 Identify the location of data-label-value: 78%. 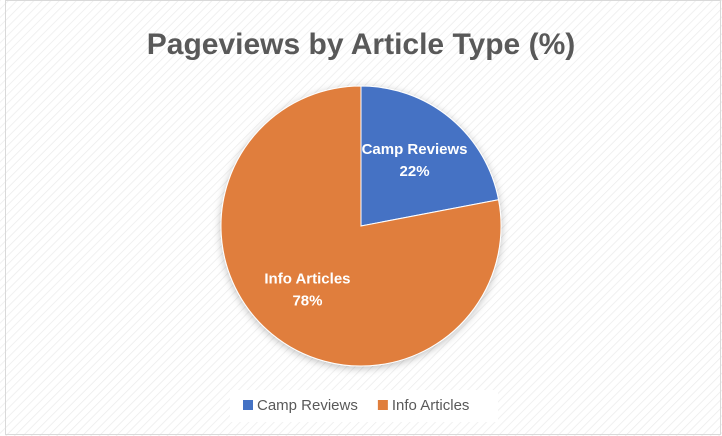
(307, 301).